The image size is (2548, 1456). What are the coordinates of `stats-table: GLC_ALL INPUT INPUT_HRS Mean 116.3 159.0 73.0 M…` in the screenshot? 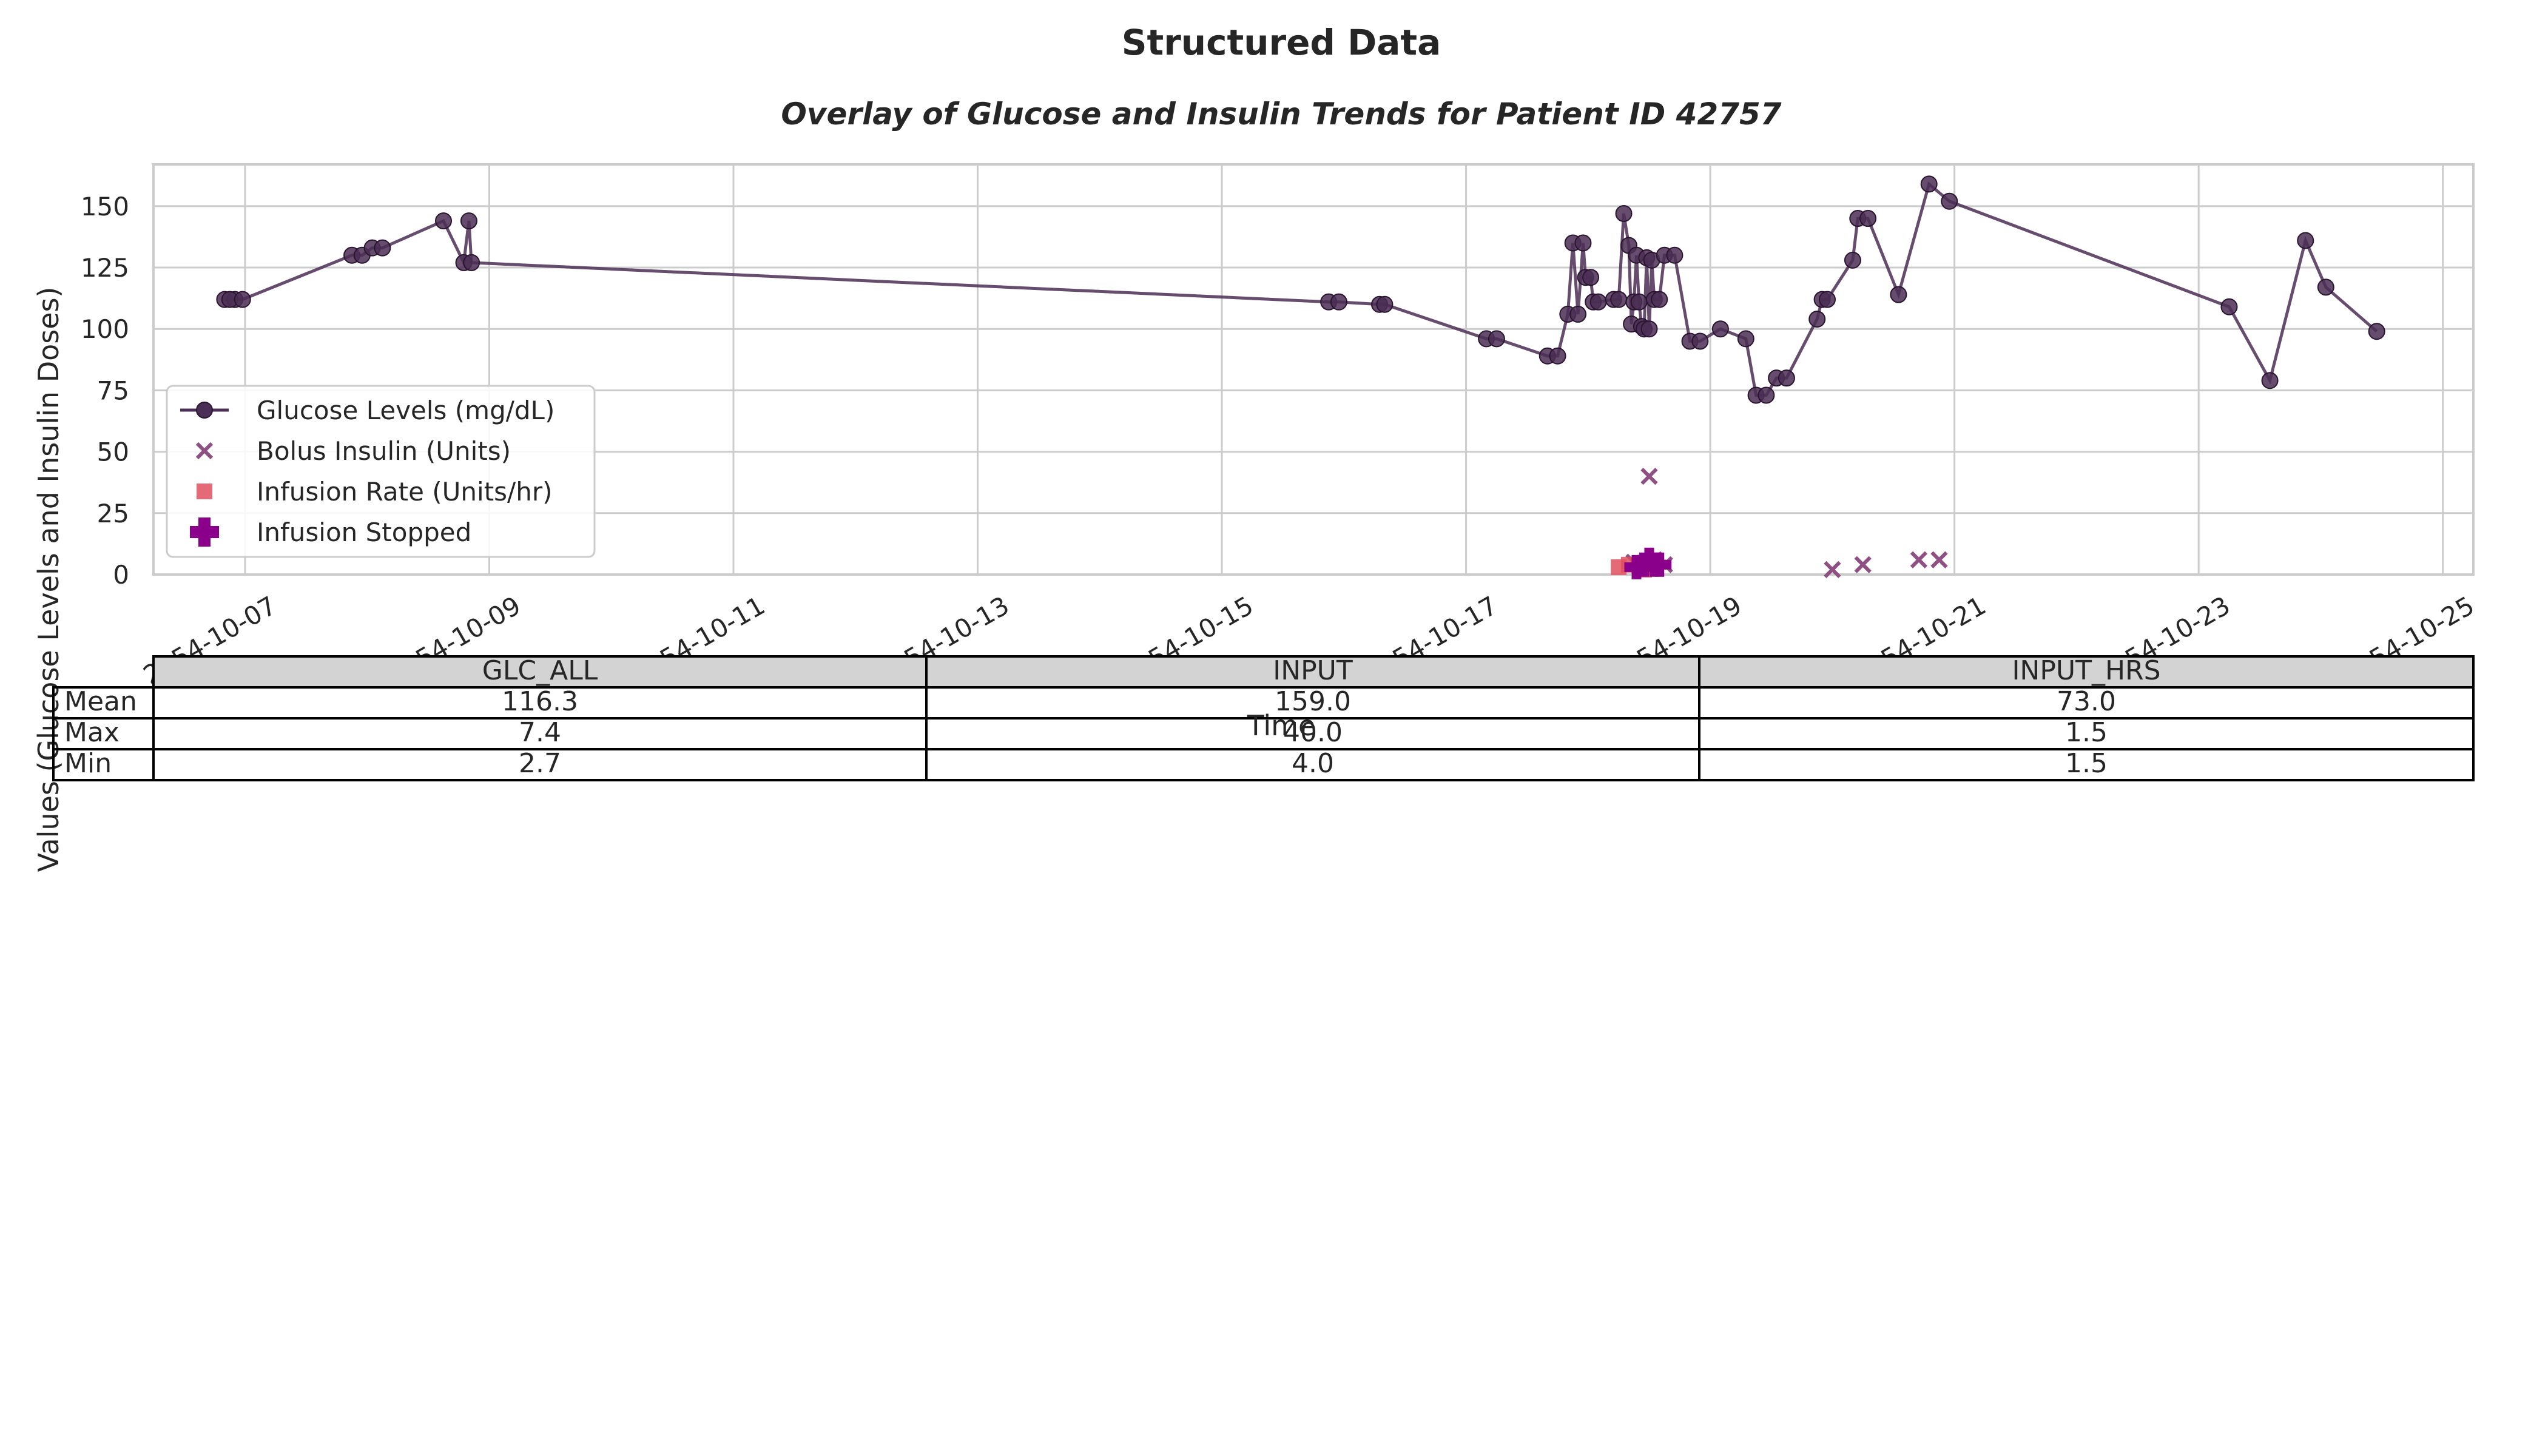 It's located at (1263, 718).